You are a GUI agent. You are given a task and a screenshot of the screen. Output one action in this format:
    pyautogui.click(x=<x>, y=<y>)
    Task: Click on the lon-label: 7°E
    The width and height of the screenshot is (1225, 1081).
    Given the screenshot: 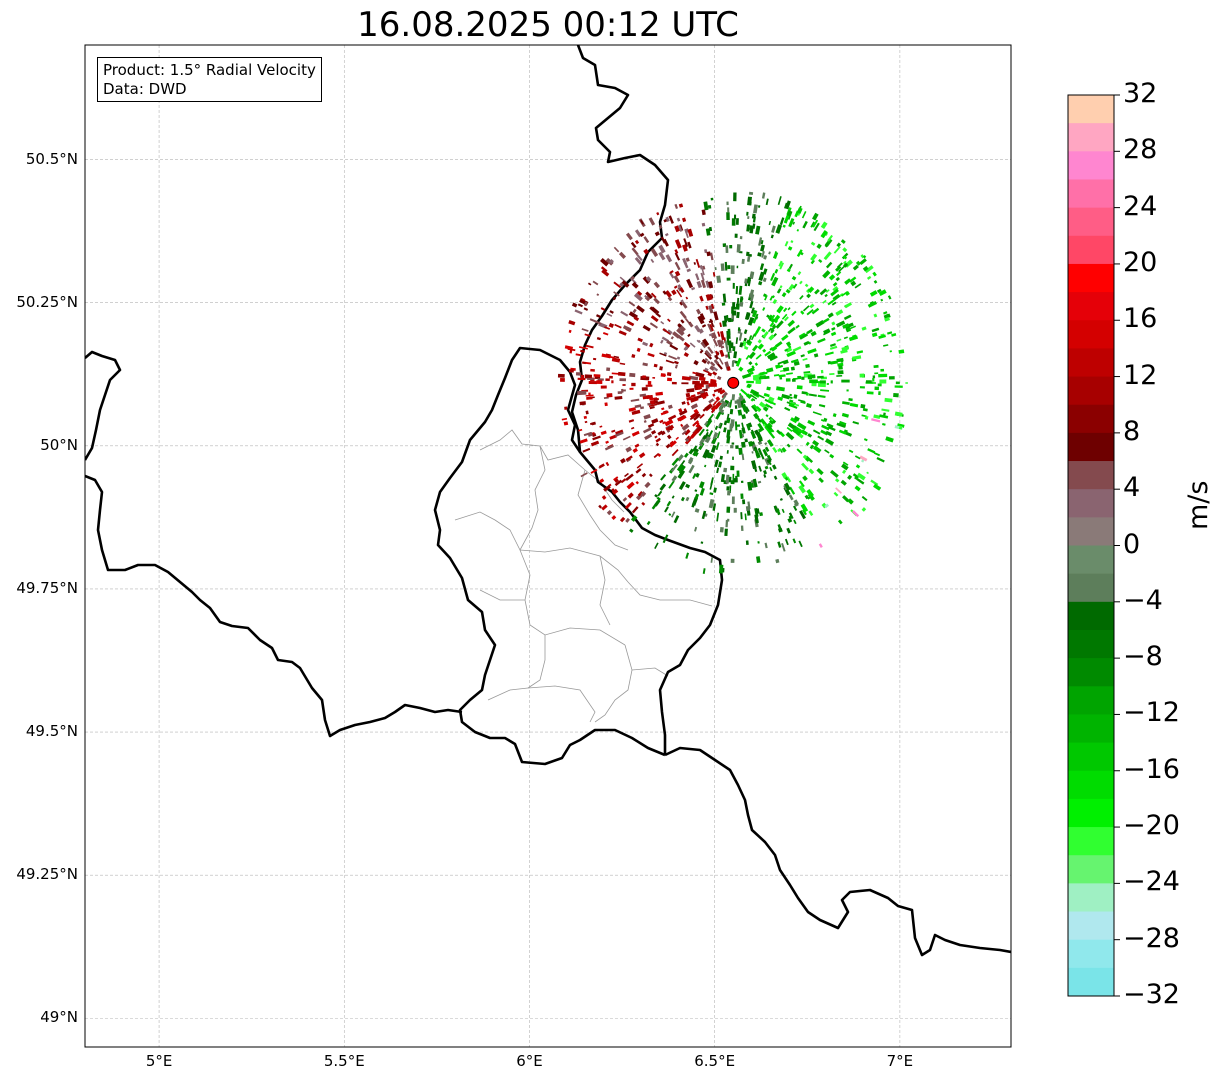 What is the action you would take?
    pyautogui.click(x=900, y=1061)
    